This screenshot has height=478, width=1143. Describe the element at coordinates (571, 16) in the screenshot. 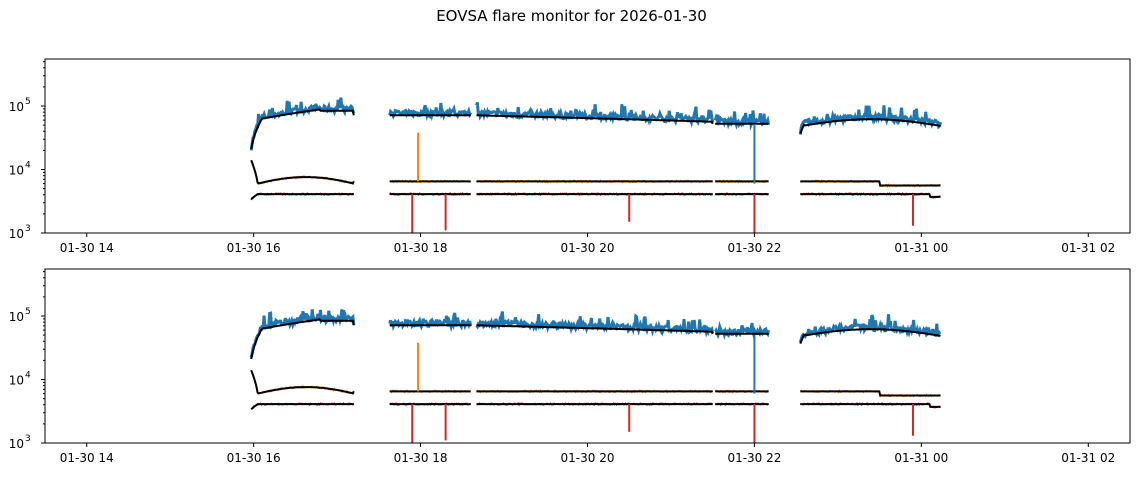

I see `figure-title: EOVSA flare monitor for 2026-01-30` at that location.